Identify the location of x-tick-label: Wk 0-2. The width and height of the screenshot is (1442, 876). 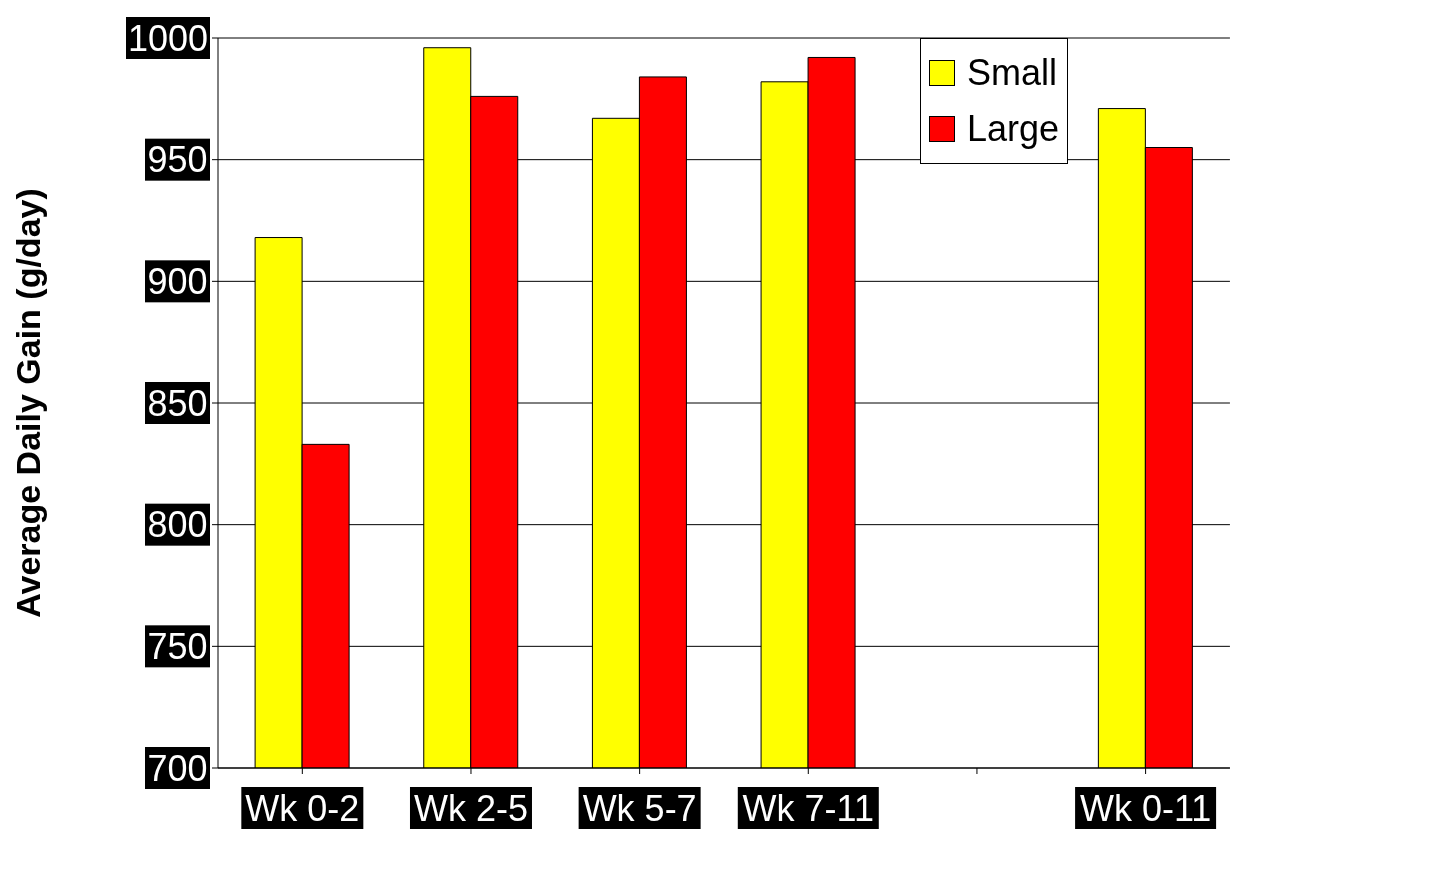
(302, 808).